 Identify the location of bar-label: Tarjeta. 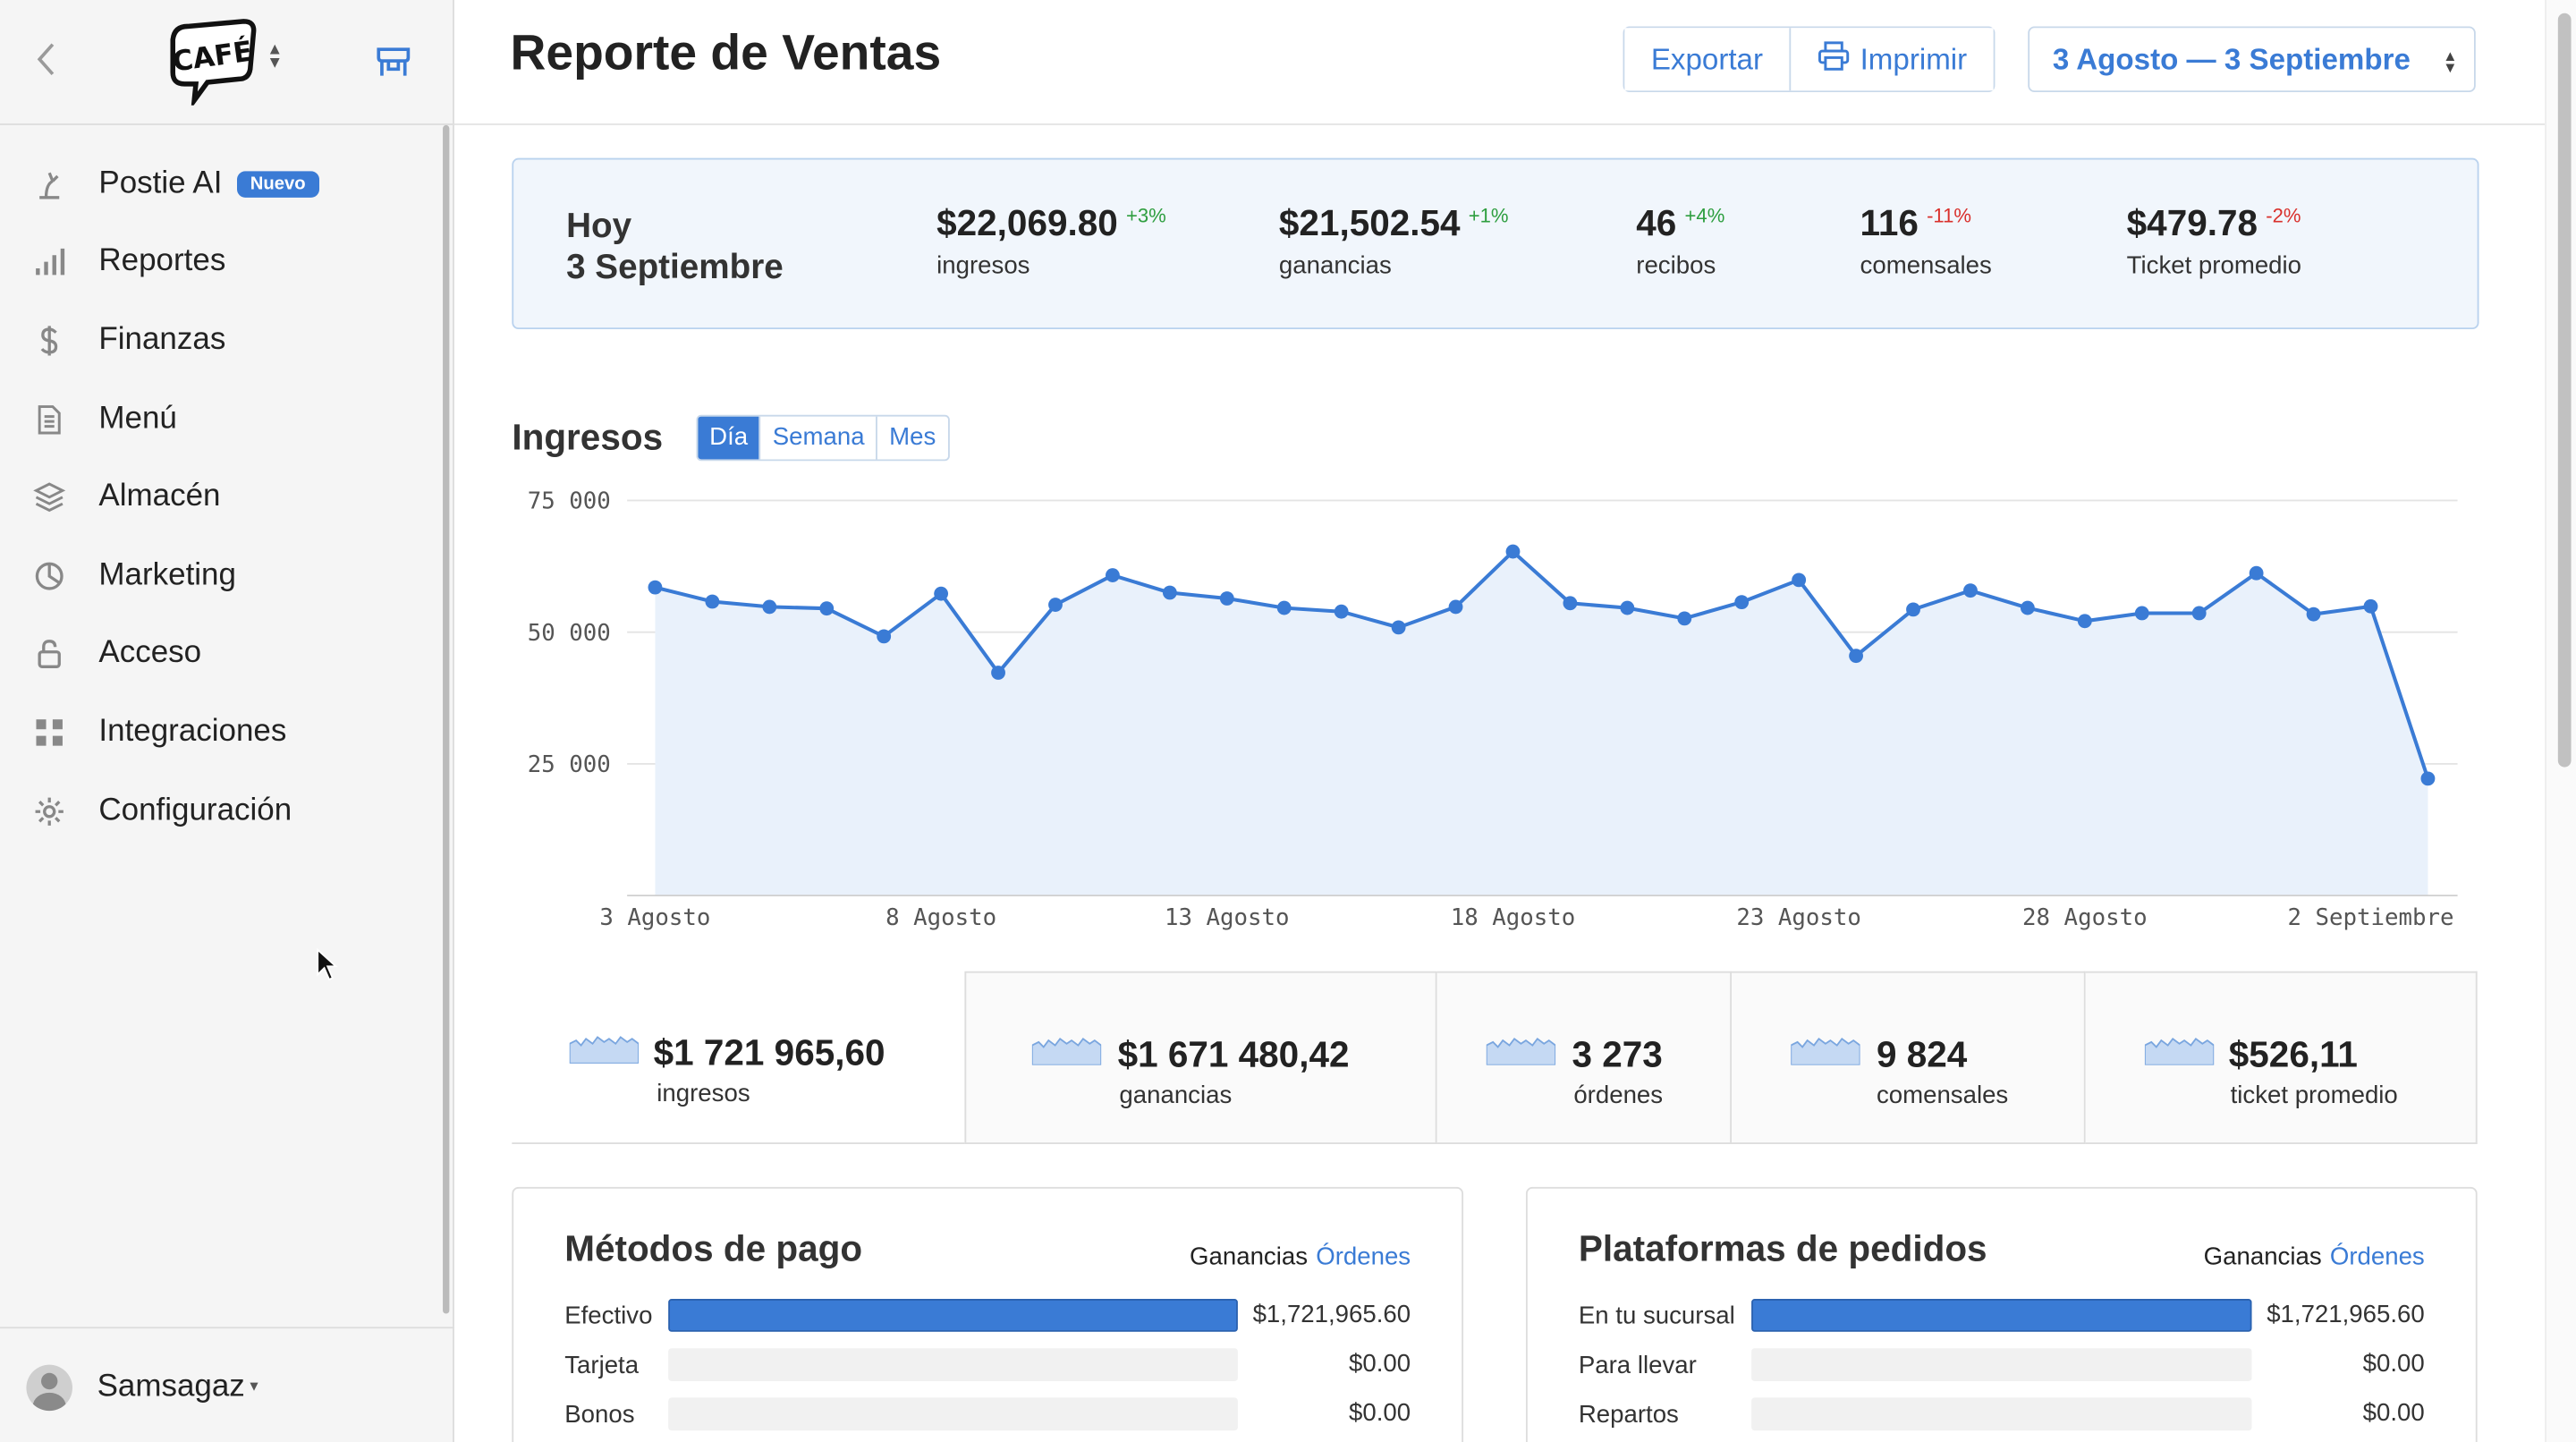
(602, 1364).